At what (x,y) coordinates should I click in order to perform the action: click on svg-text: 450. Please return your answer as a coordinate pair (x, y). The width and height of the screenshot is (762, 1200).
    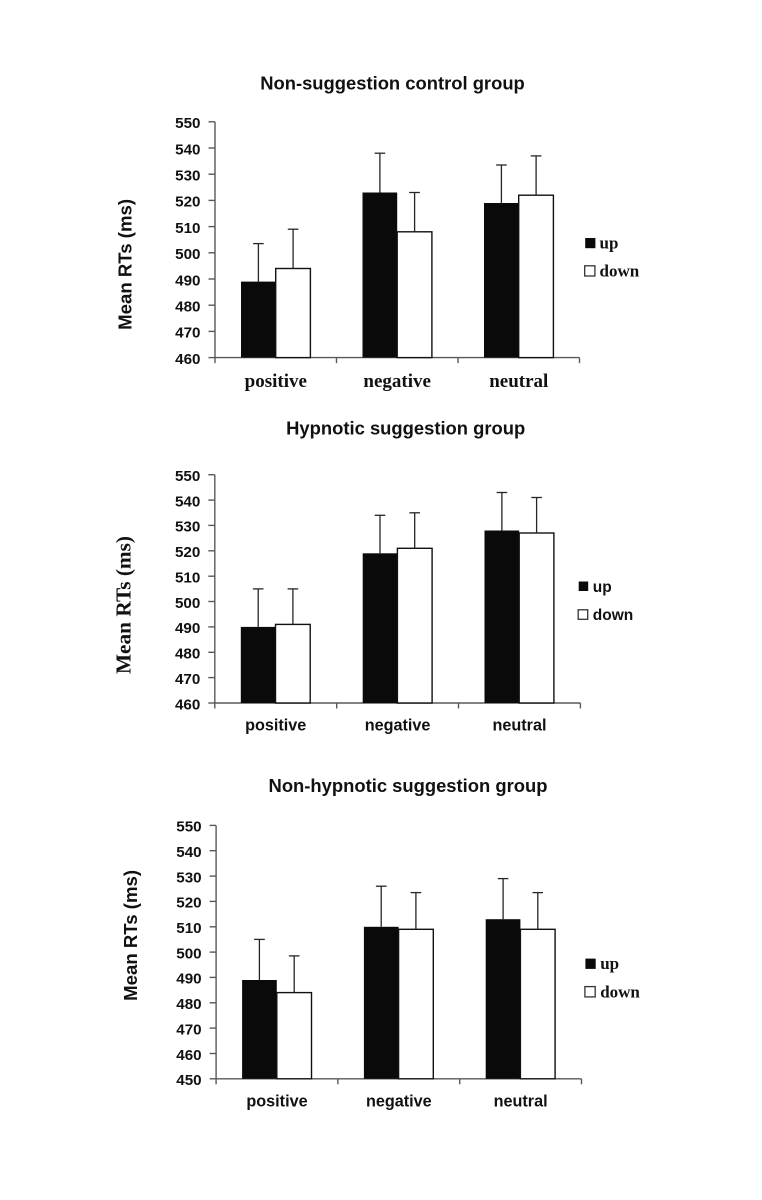
    Looking at the image, I should click on (188, 1080).